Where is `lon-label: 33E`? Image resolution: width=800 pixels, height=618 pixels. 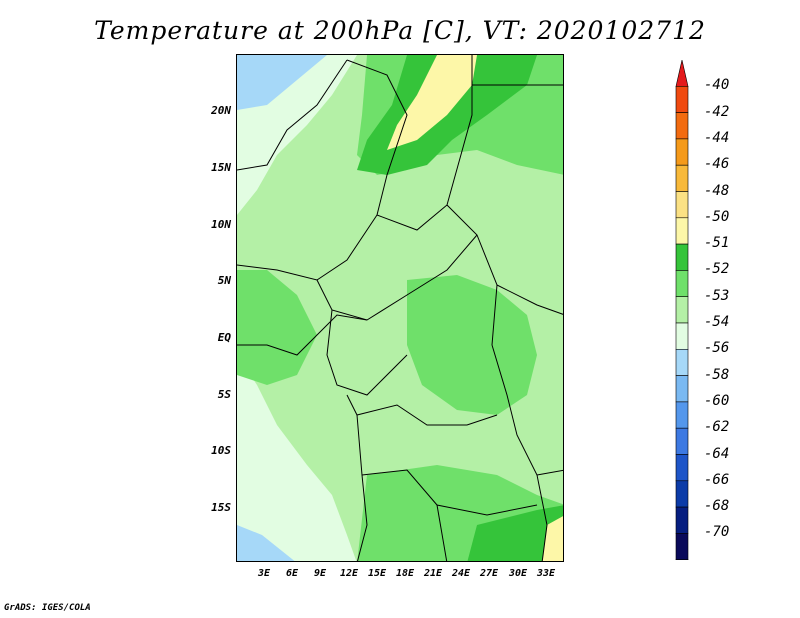
lon-label: 33E is located at coordinates (546, 573).